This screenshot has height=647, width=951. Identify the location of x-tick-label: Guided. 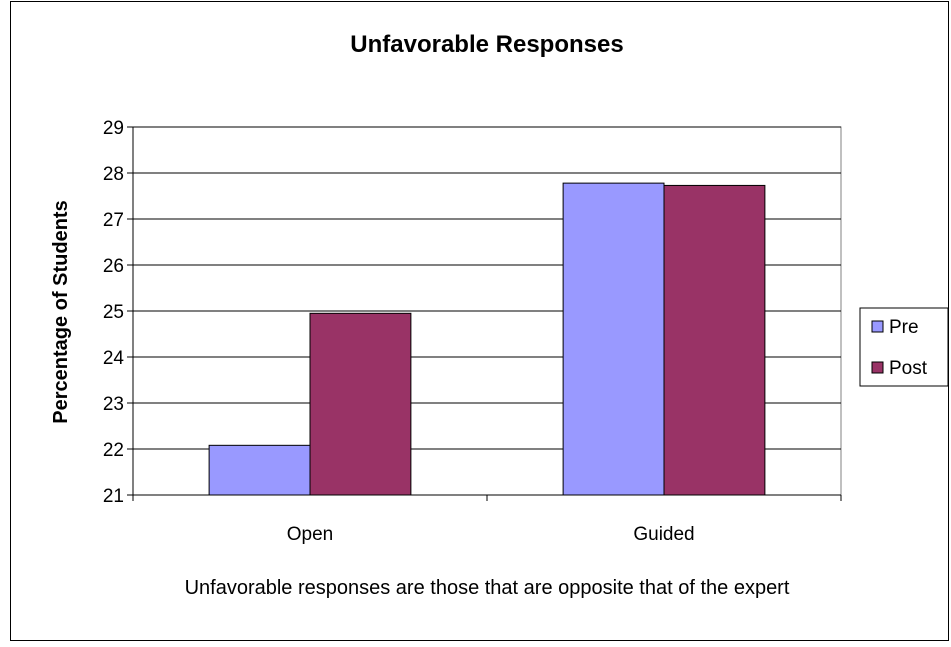
(663, 534).